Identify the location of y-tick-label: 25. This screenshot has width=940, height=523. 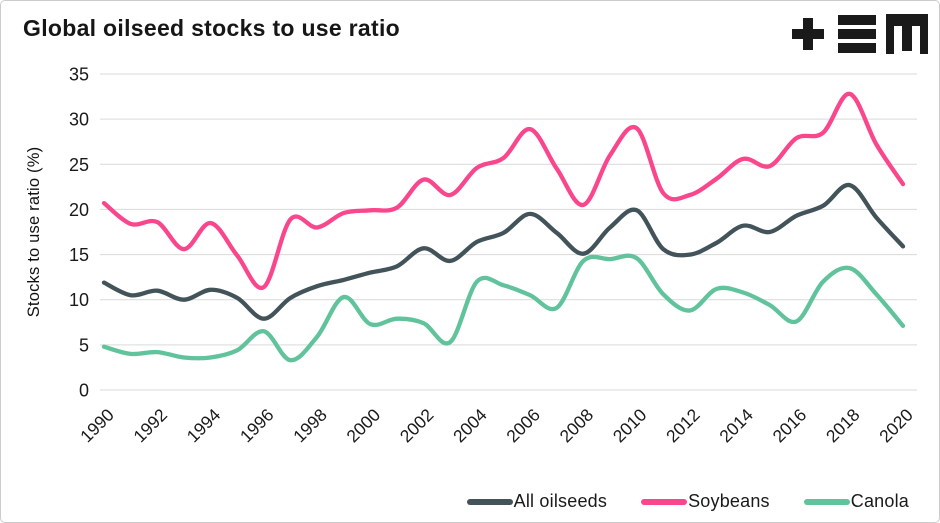
(79, 165).